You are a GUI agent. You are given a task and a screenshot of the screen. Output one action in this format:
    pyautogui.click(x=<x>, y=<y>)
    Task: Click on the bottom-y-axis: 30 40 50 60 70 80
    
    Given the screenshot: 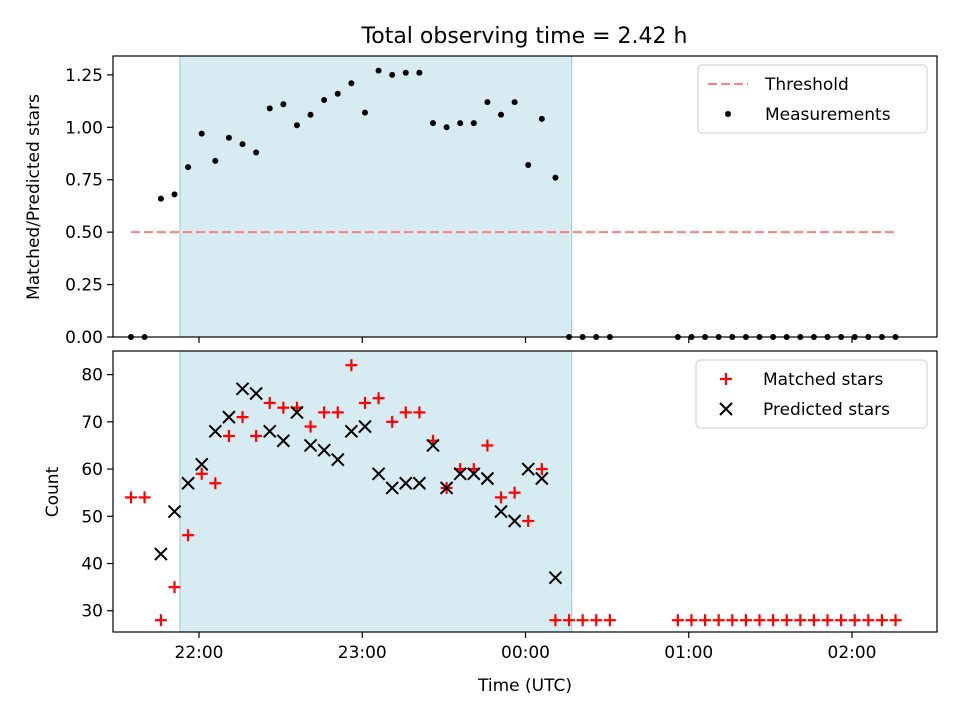 What is the action you would take?
    pyautogui.click(x=97, y=494)
    